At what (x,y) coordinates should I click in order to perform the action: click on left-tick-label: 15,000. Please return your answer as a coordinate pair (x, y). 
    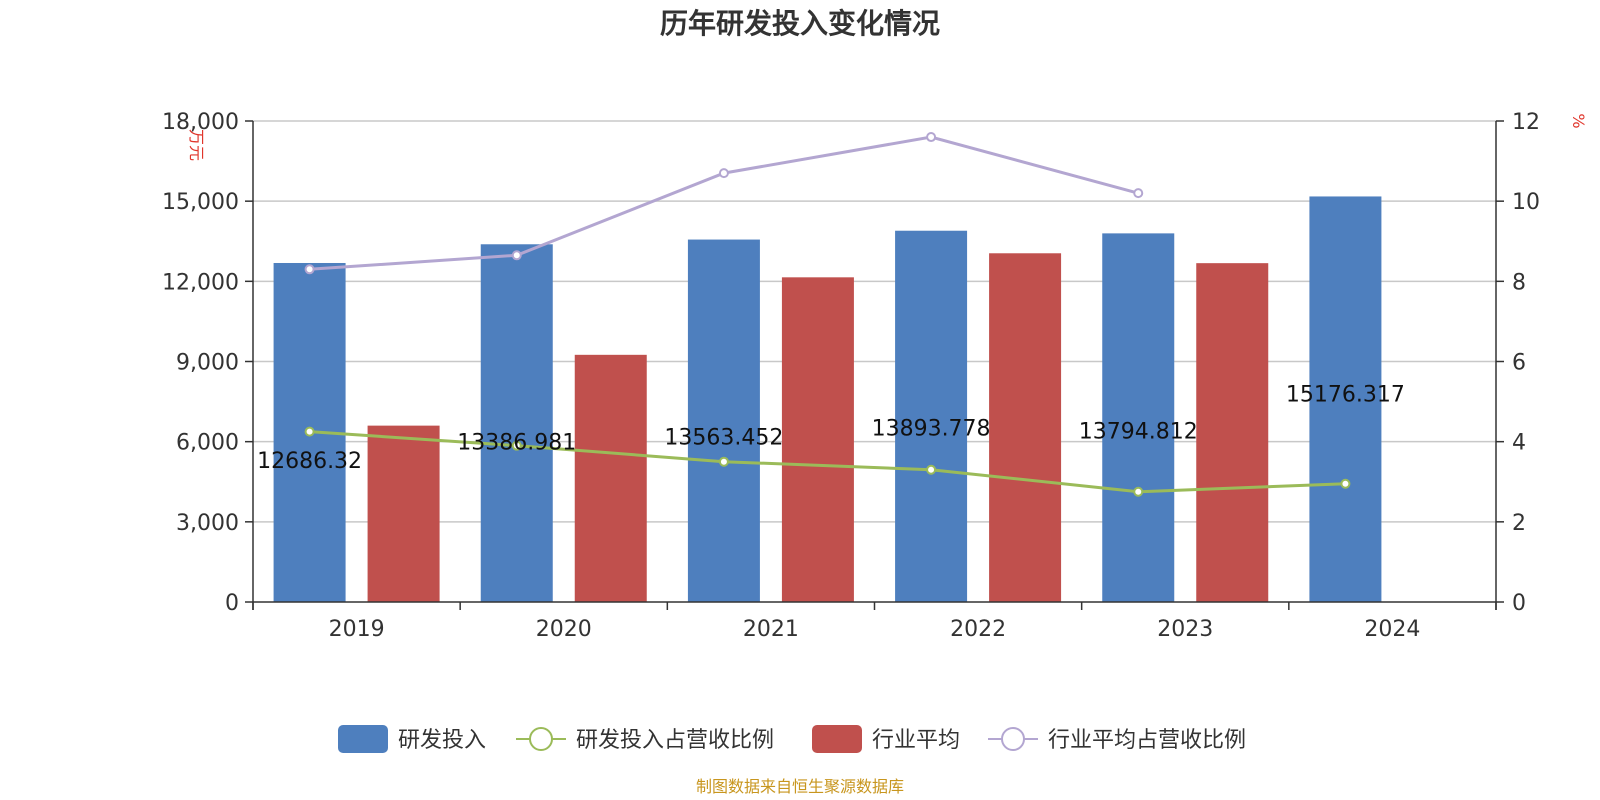
    Looking at the image, I should click on (200, 202).